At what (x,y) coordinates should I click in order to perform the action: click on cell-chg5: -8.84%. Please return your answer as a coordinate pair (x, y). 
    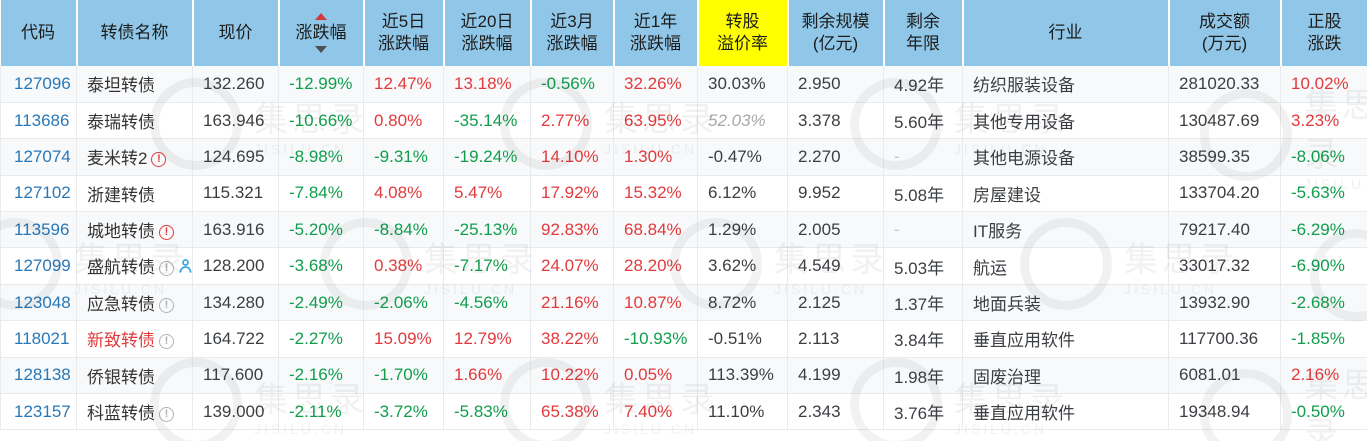
    Looking at the image, I should click on (403, 230).